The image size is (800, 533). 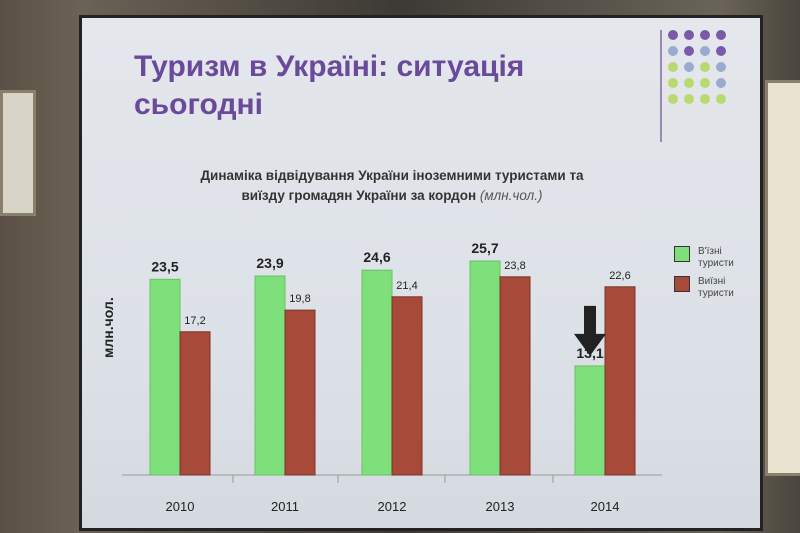 I want to click on title-line-1: Туризм в Україні: ситуація, so click(x=329, y=66).